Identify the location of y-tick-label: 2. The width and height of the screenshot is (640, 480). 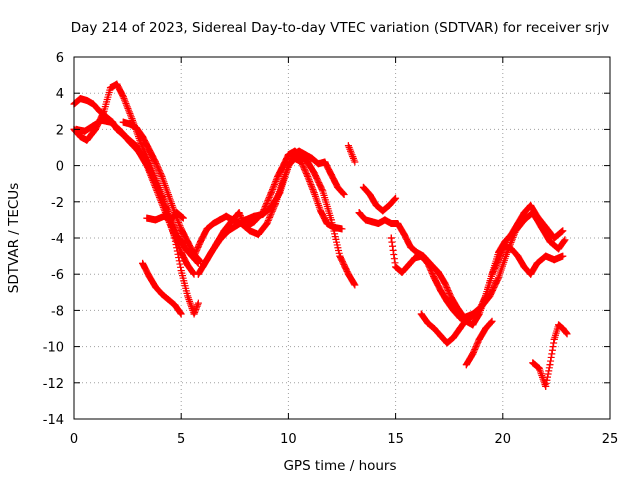
(60, 130).